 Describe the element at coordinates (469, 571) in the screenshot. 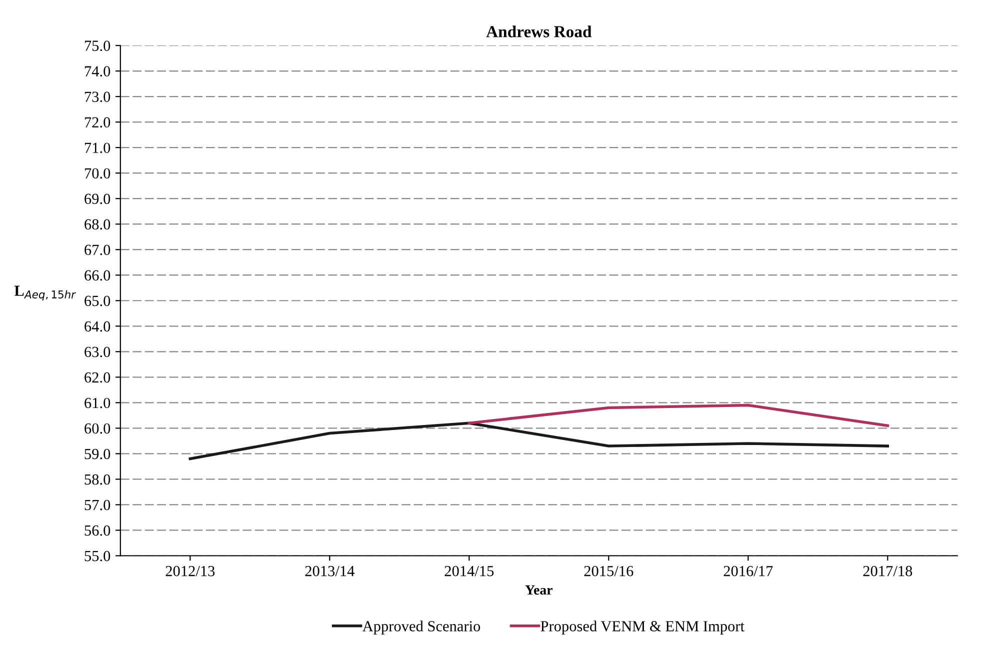

I see `x-tick-label: 2014/15` at that location.